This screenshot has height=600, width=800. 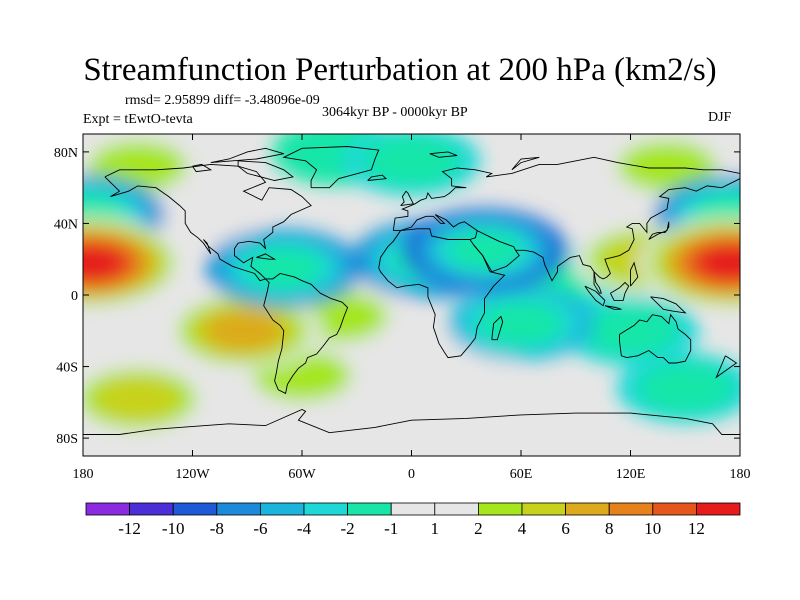 What do you see at coordinates (478, 528) in the screenshot?
I see `colorbar-label: 2` at bounding box center [478, 528].